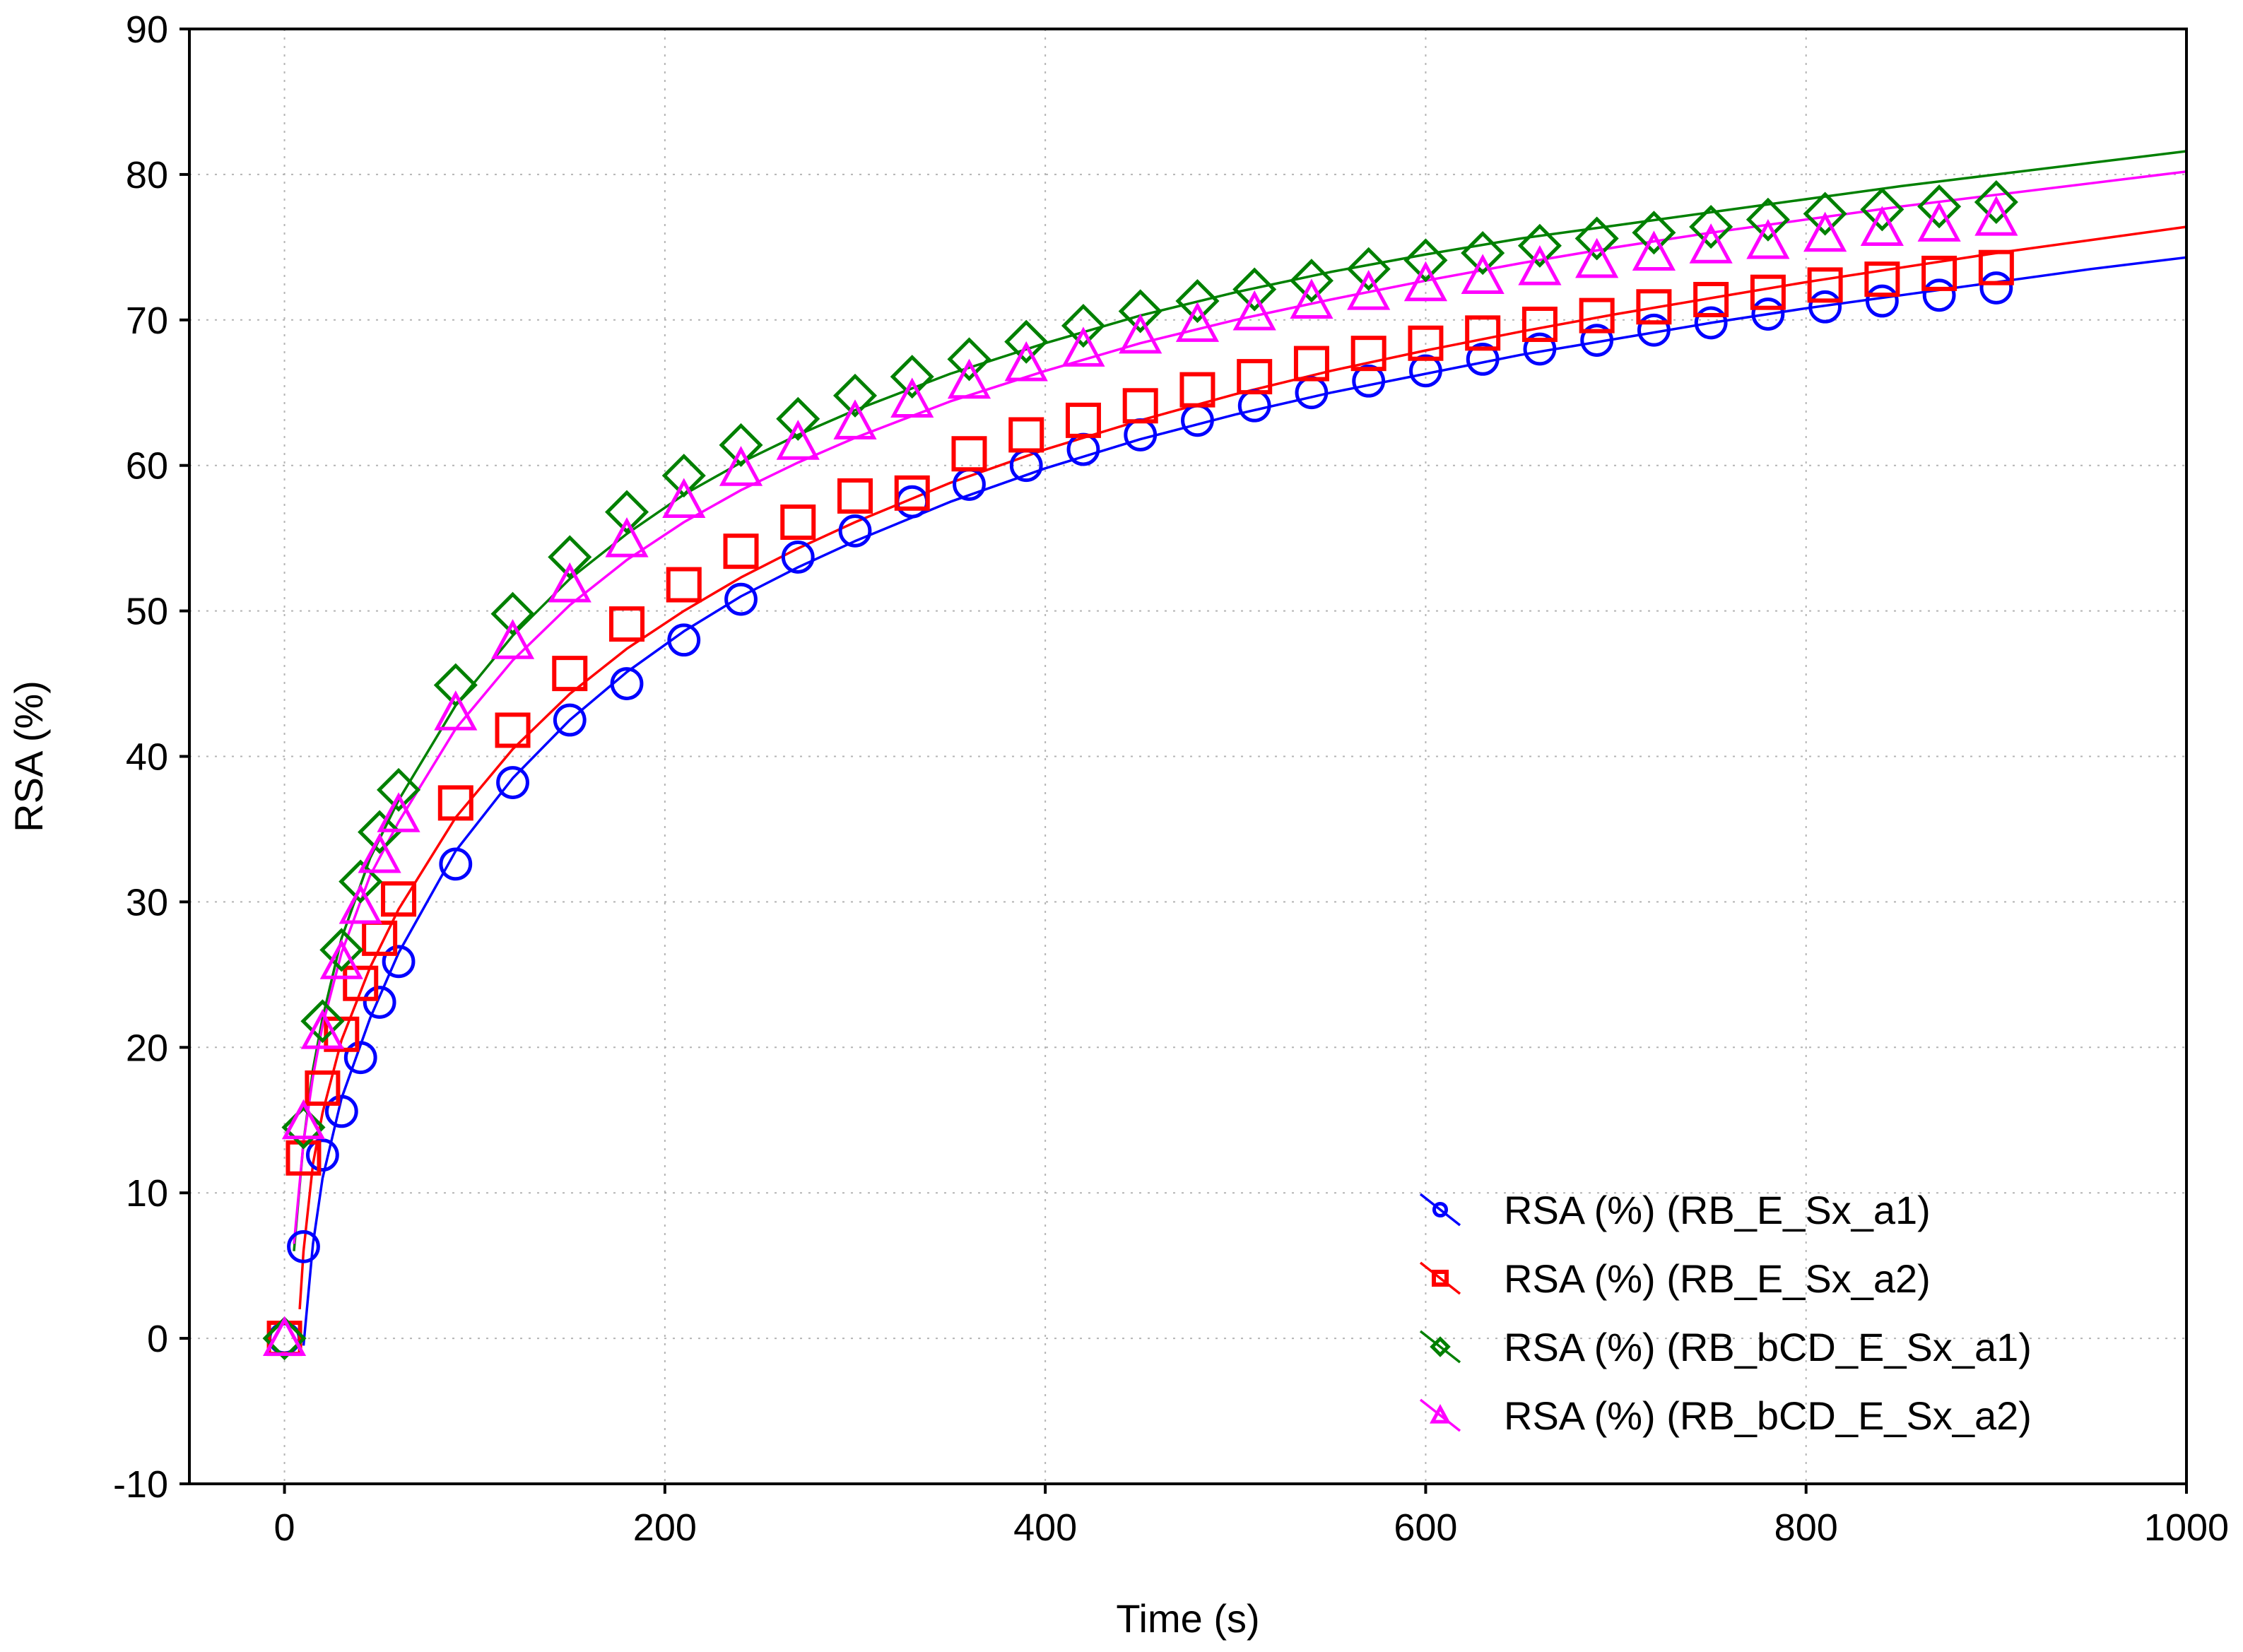 Image resolution: width=2243 pixels, height=1652 pixels. What do you see at coordinates (1718, 1278) in the screenshot?
I see `legend-label-1: RSA (%) (RB_E_Sx_a2)` at bounding box center [1718, 1278].